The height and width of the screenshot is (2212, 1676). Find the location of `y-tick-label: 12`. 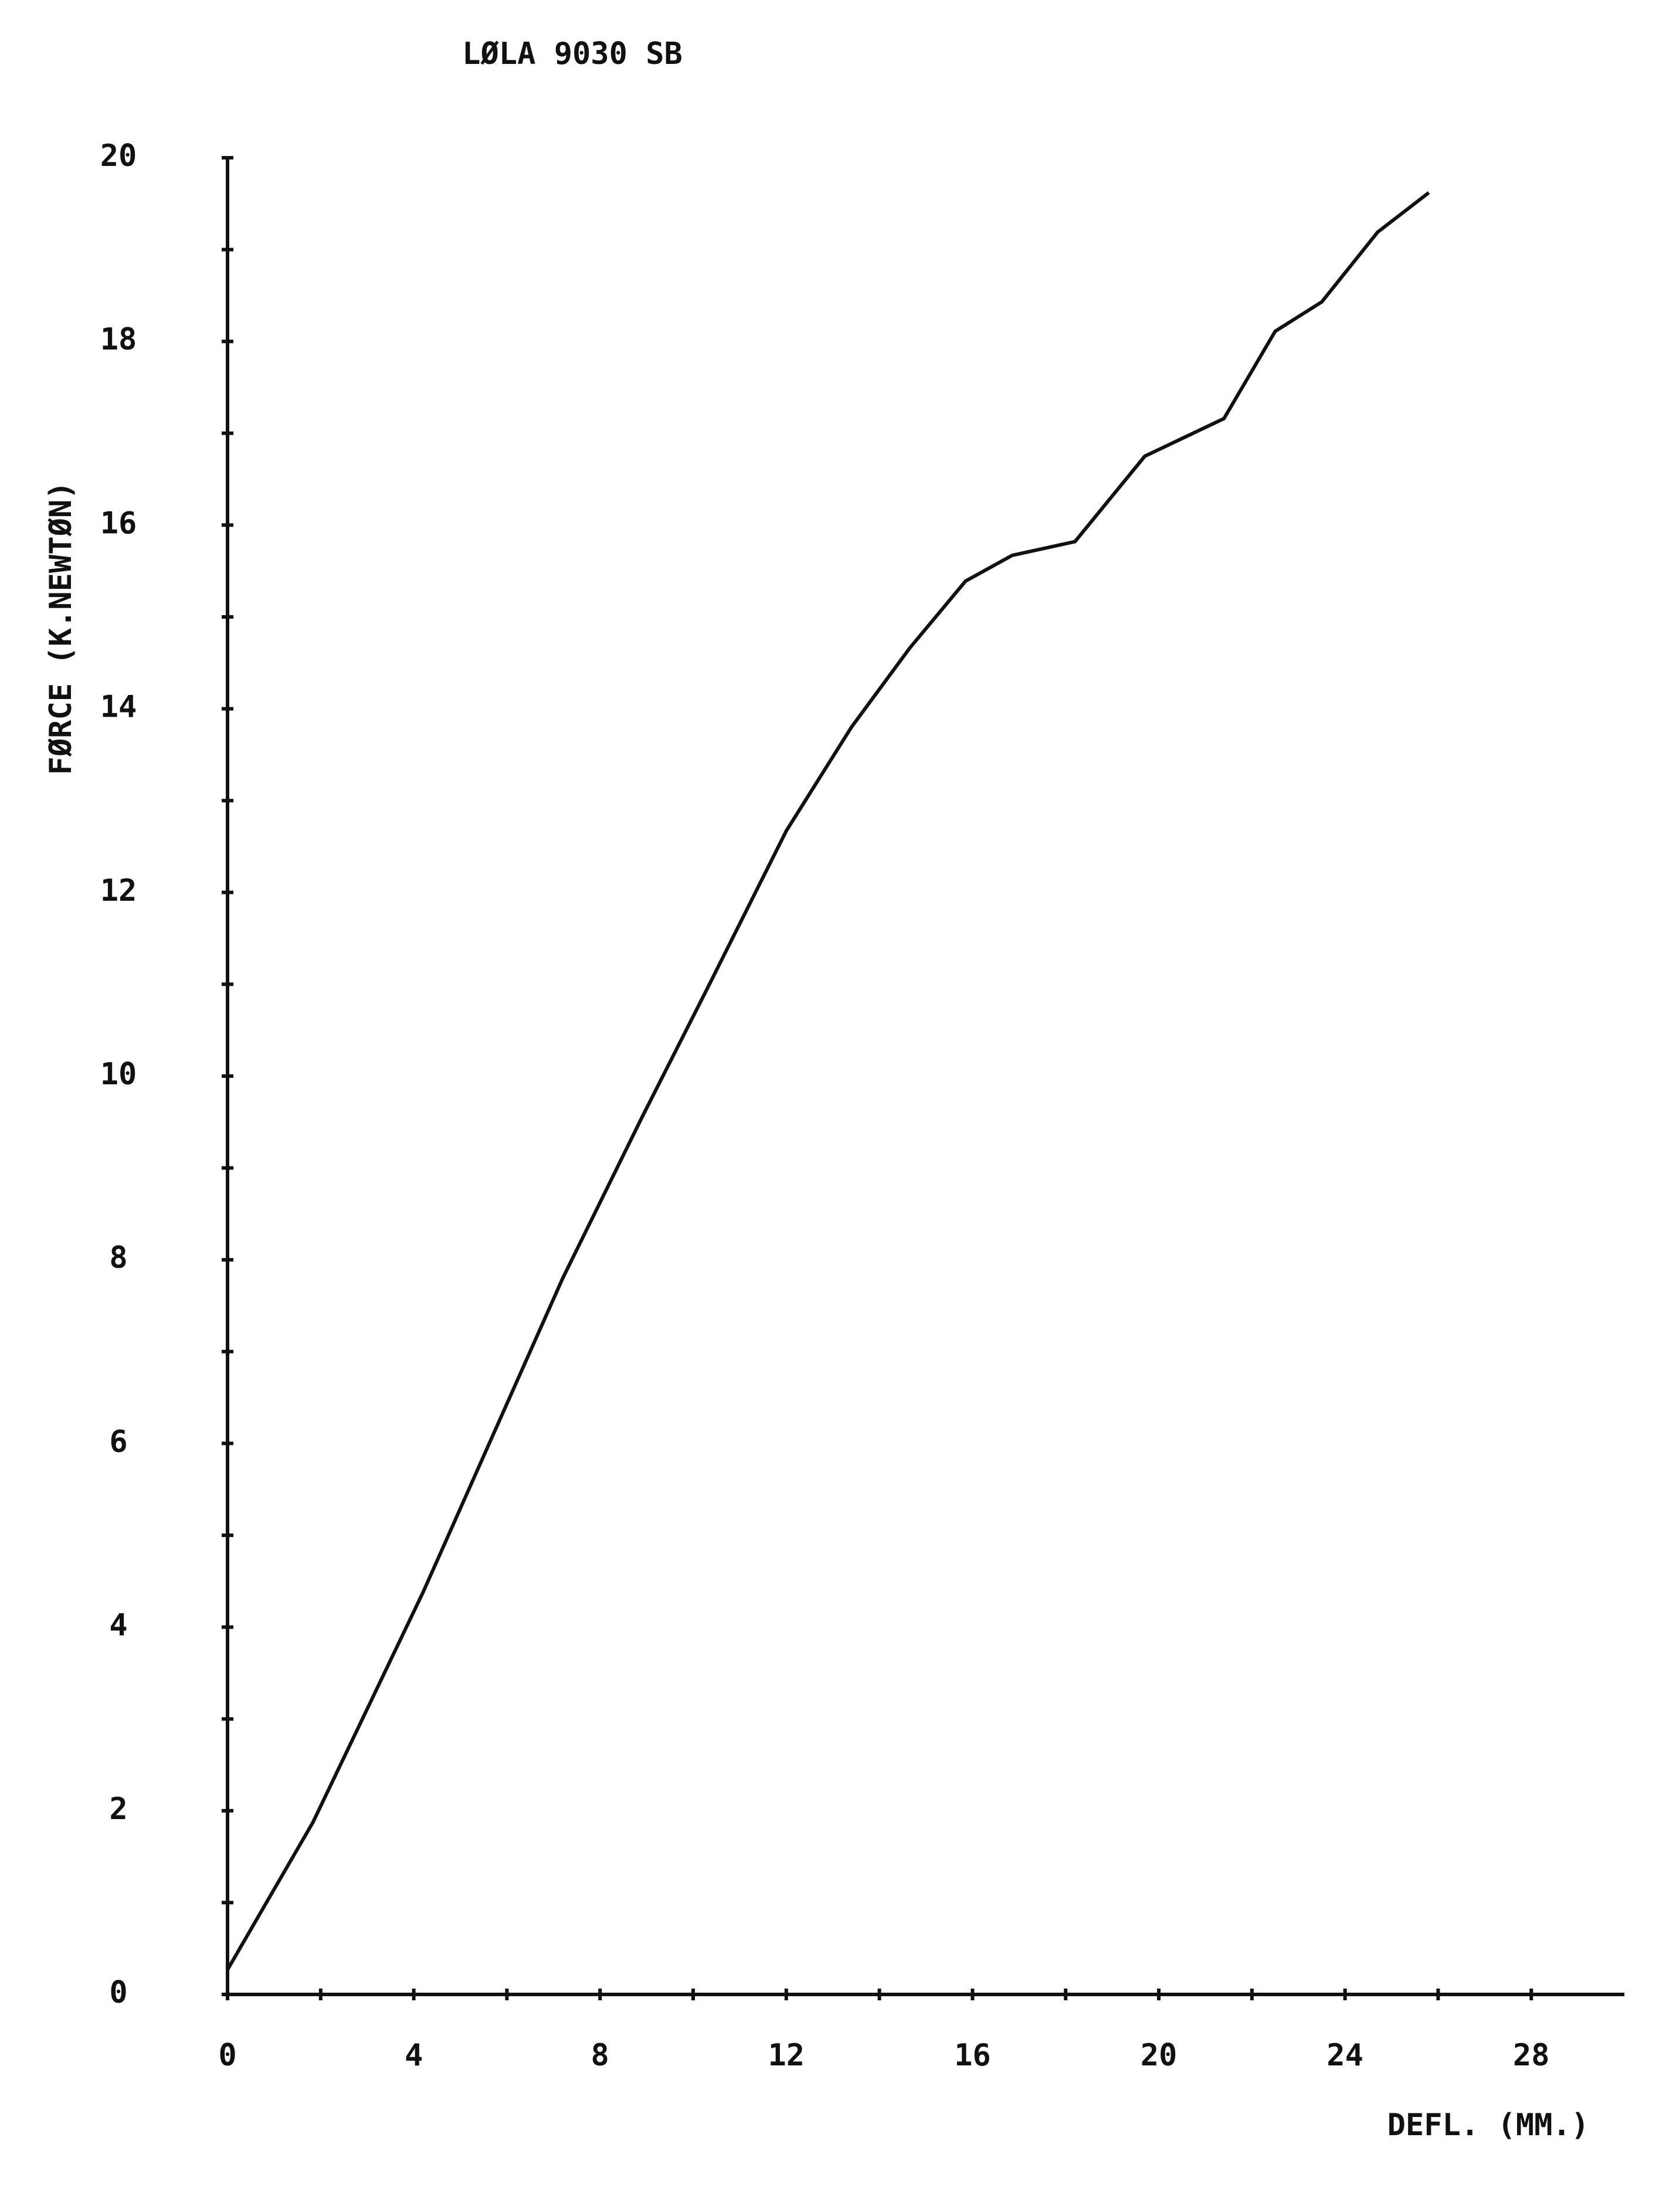

y-tick-label: 12 is located at coordinates (119, 890).